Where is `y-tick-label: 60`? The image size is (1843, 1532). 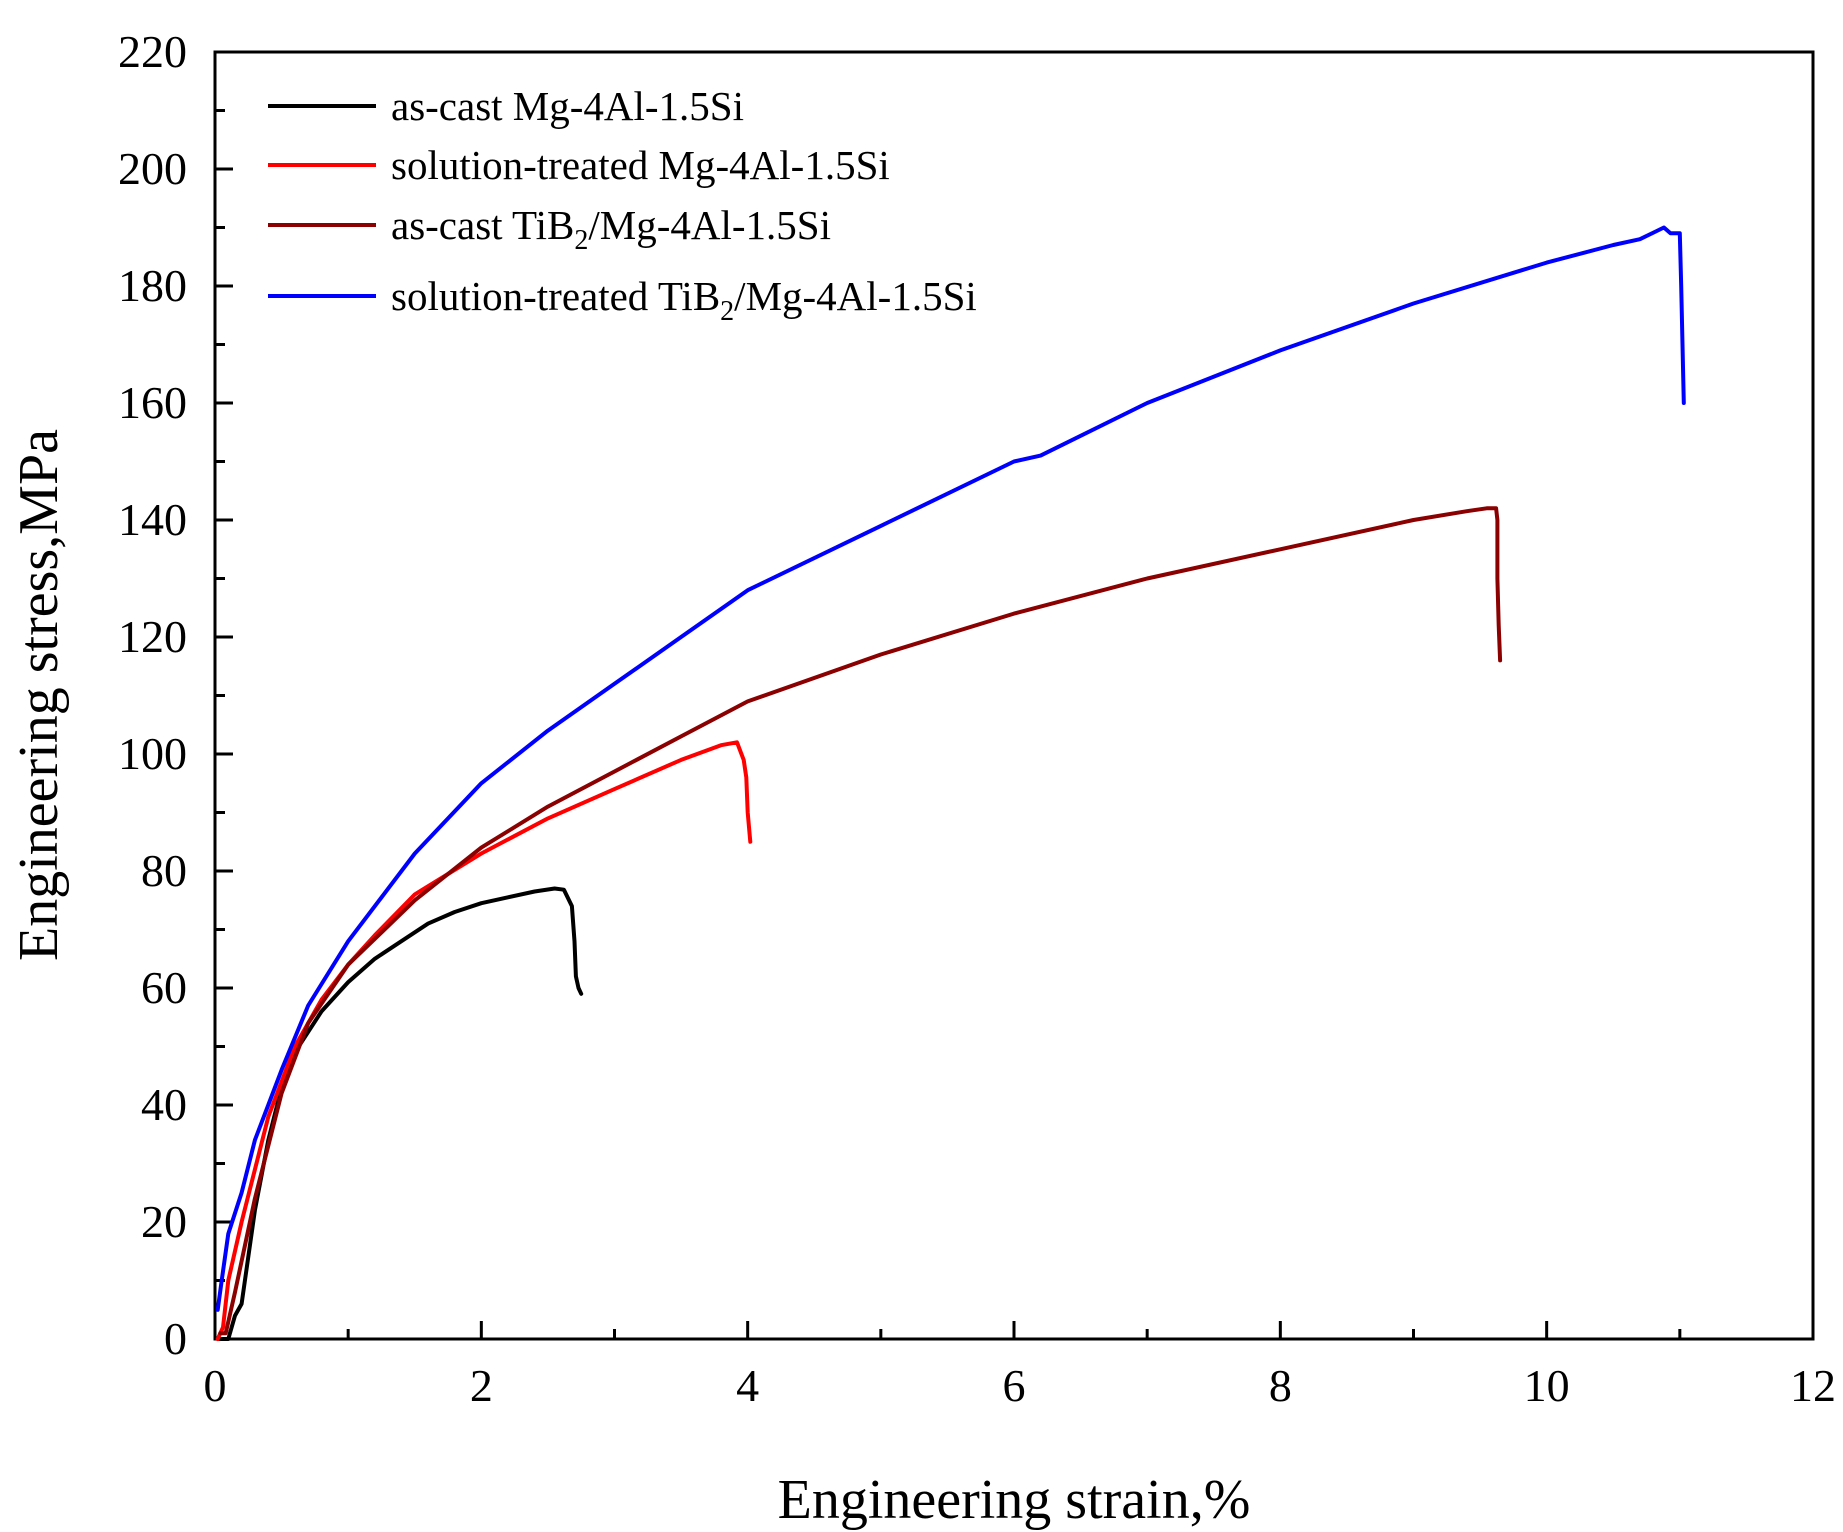 y-tick-label: 60 is located at coordinates (164, 987).